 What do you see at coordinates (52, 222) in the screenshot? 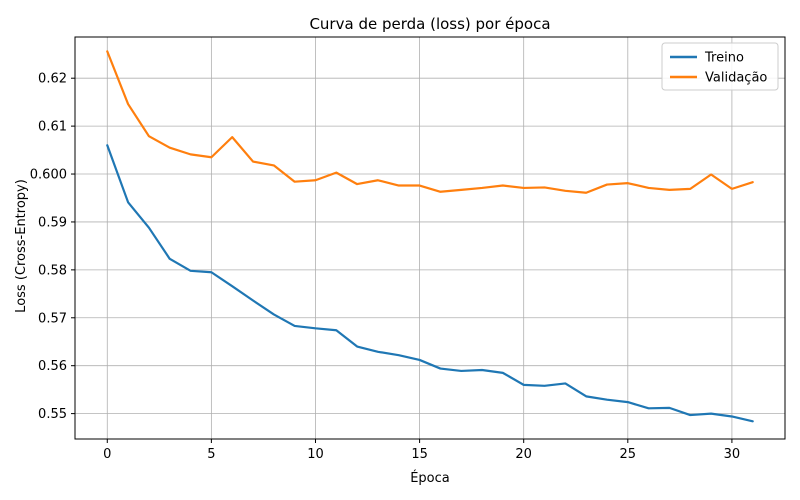
I see `y-tick-label: 0.59` at bounding box center [52, 222].